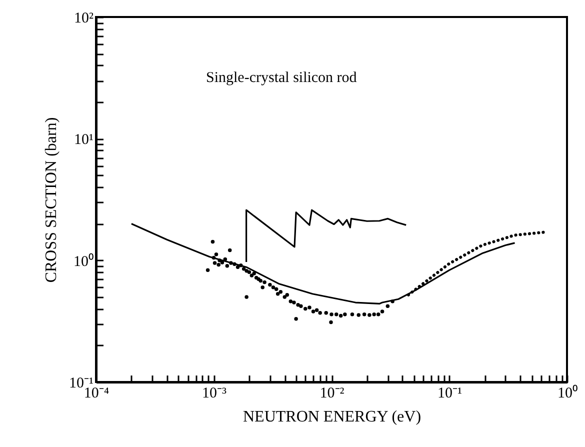  Describe the element at coordinates (332, 394) in the screenshot. I see `x-tick-label: 10⁻²` at that location.